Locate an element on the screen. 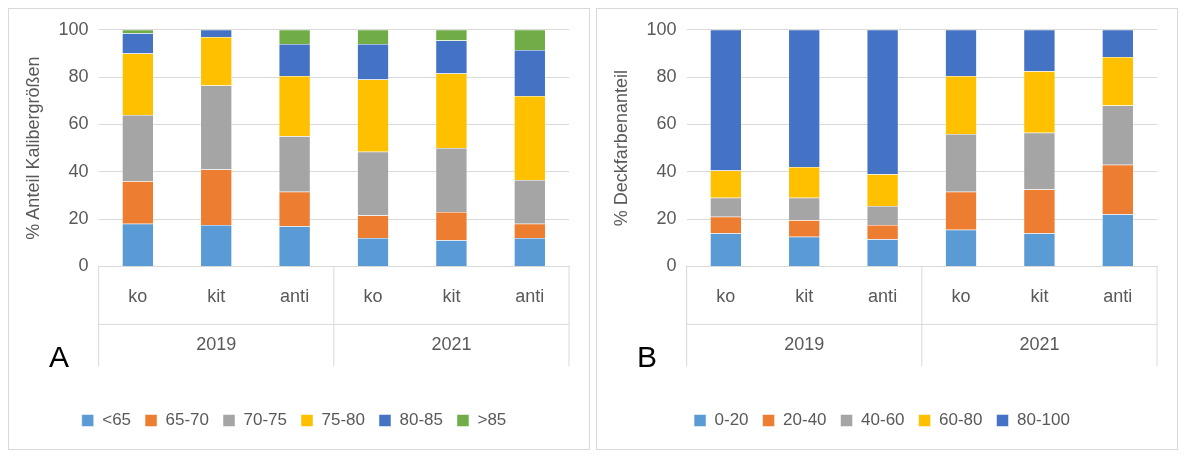 The width and height of the screenshot is (1186, 459). legend-label: 0-20 is located at coordinates (731, 420).